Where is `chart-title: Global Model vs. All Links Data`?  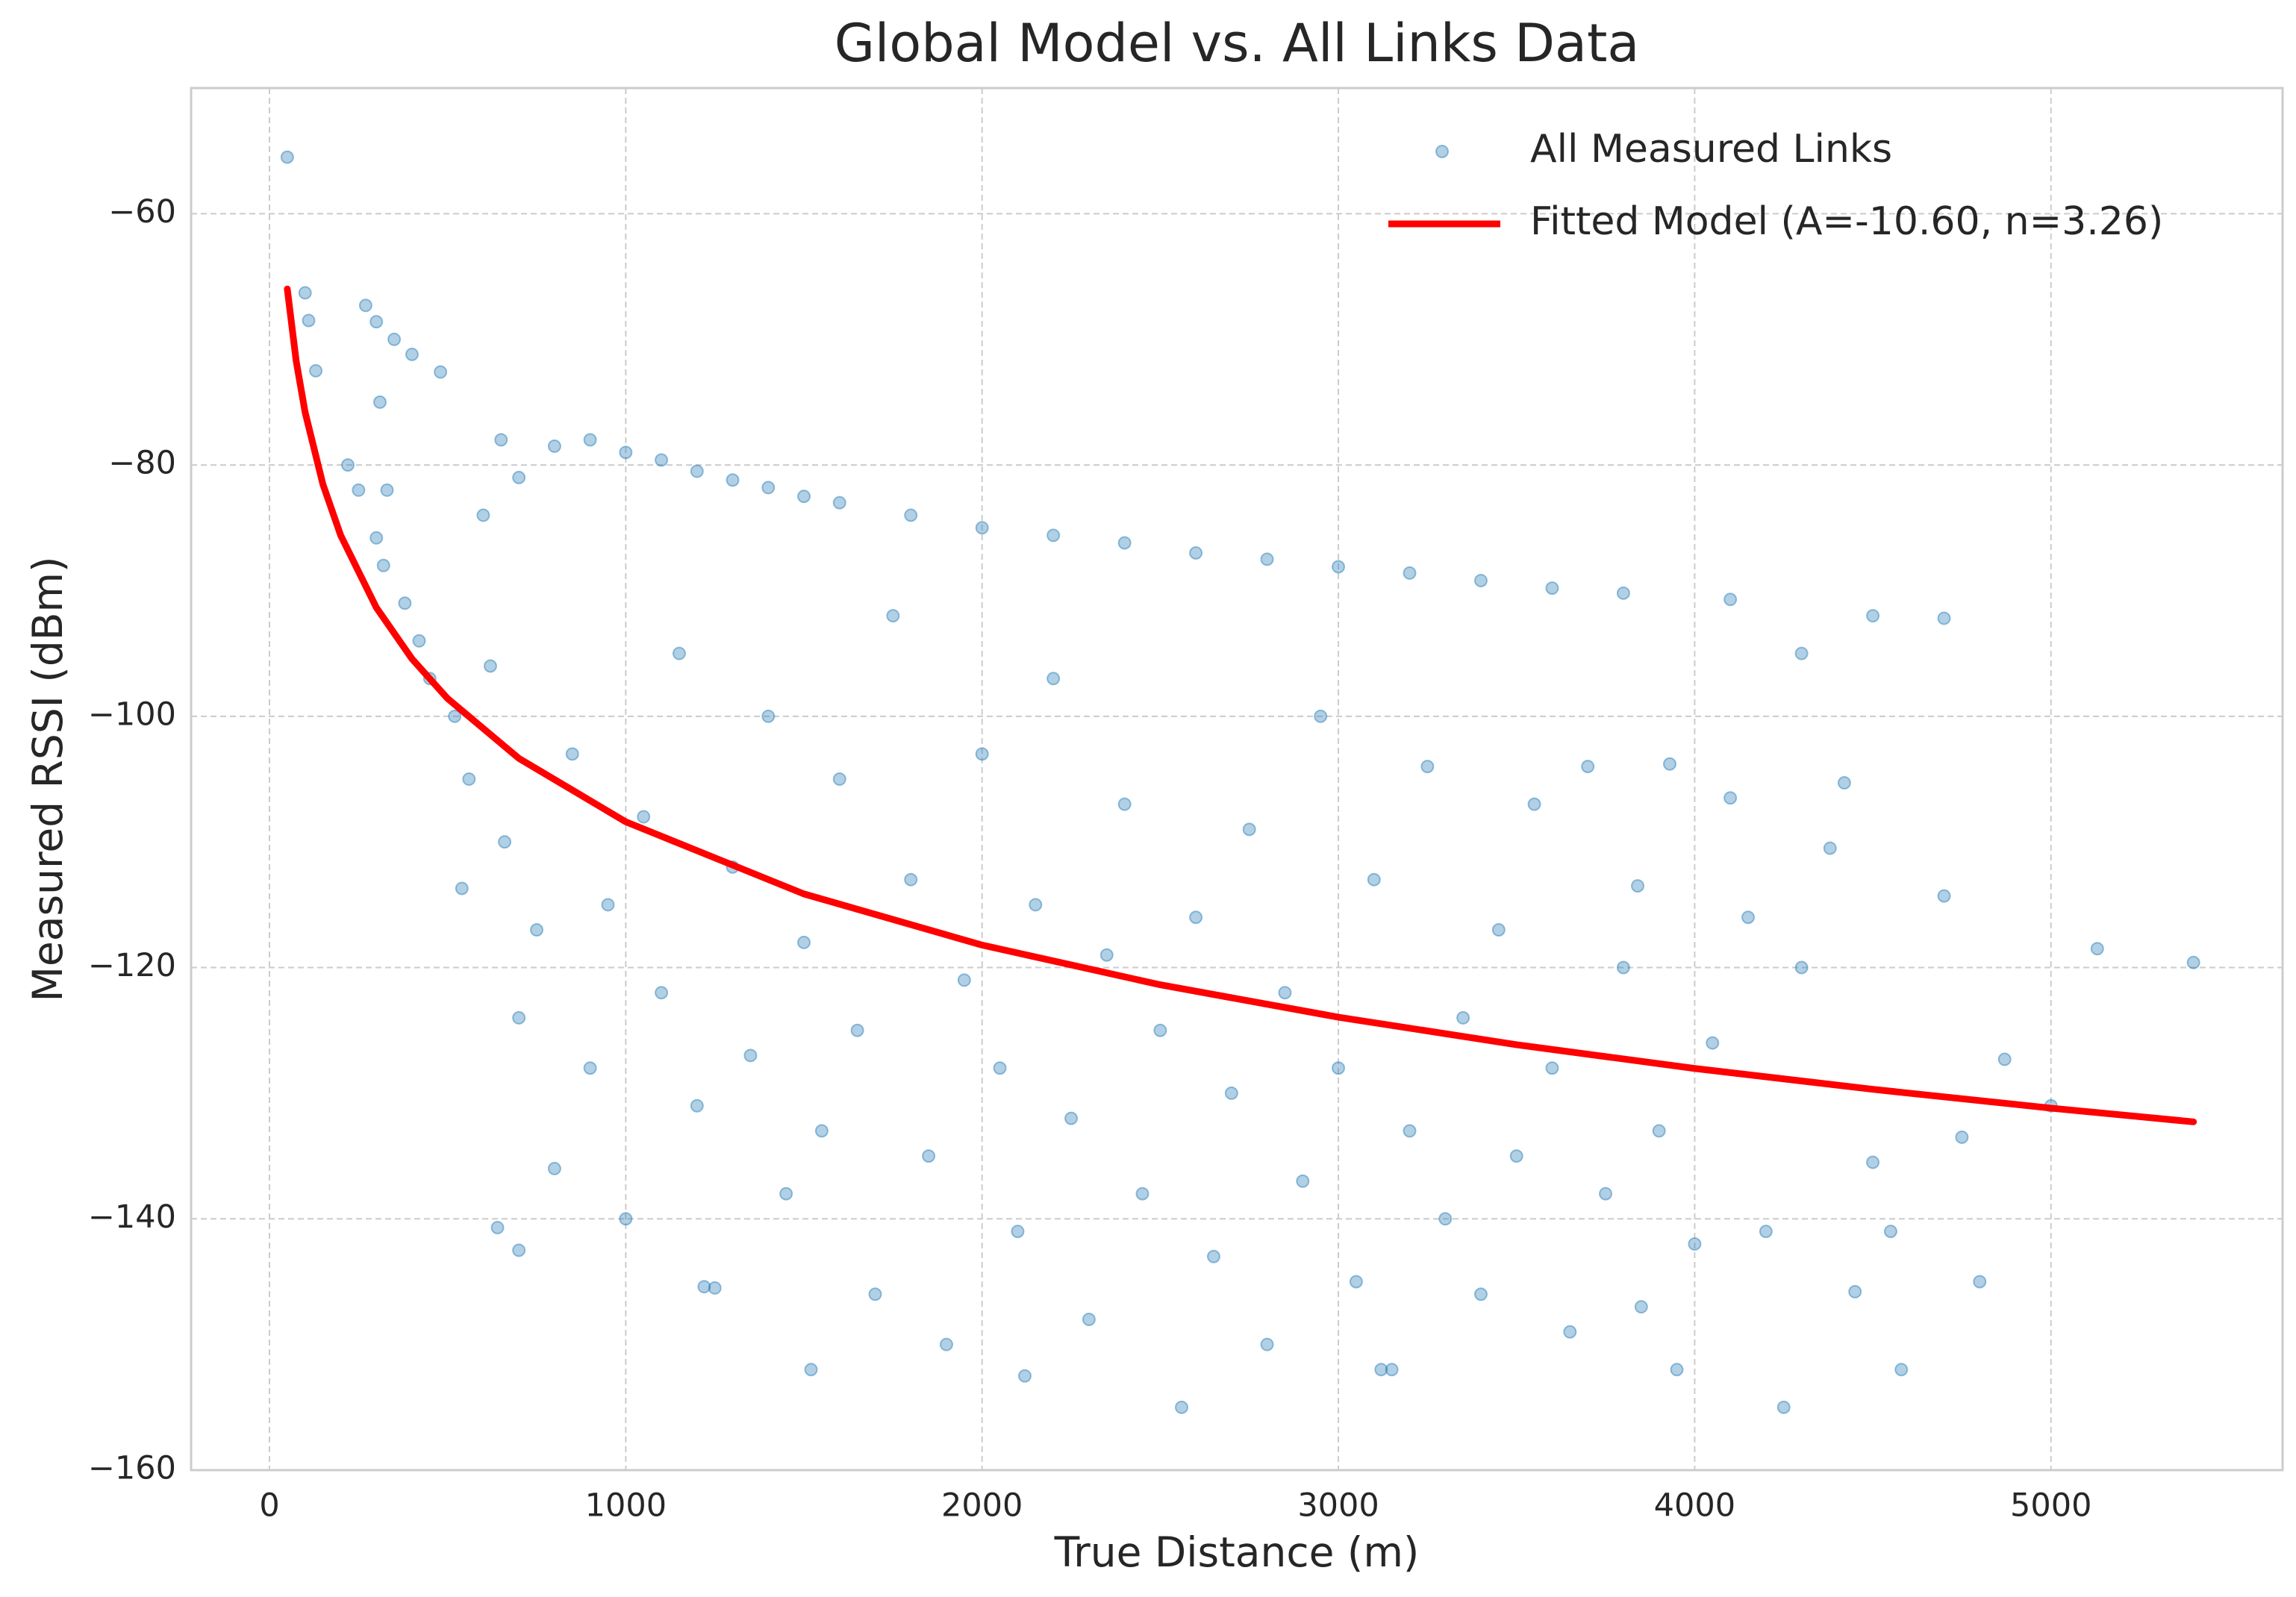
chart-title: Global Model vs. All Links Data is located at coordinates (1237, 43).